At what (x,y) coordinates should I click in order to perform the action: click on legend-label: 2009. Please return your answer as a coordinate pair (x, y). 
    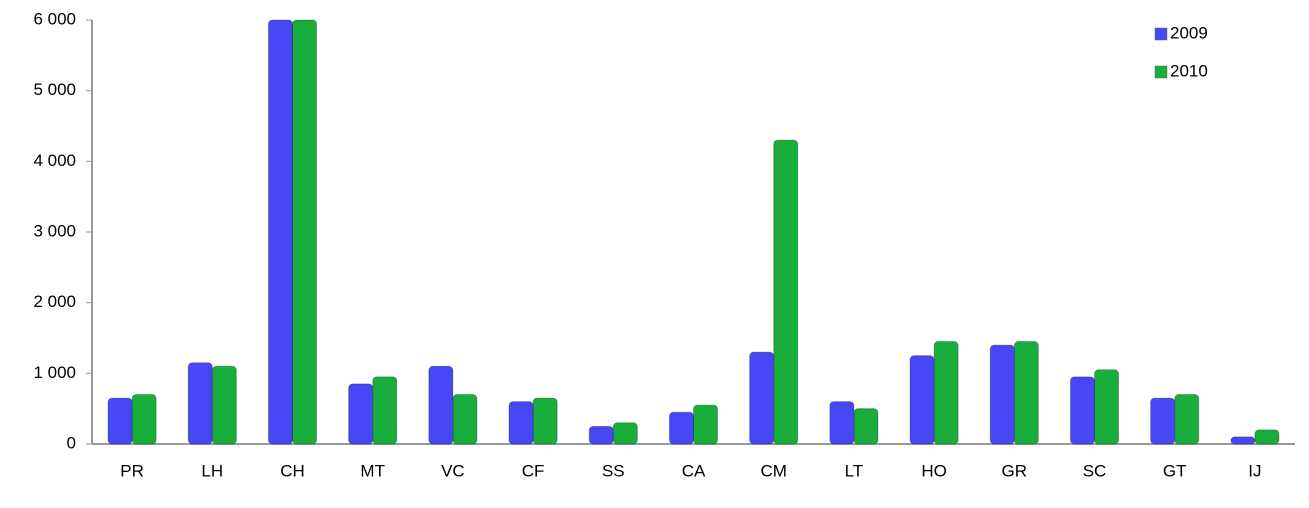
    Looking at the image, I should click on (1189, 32).